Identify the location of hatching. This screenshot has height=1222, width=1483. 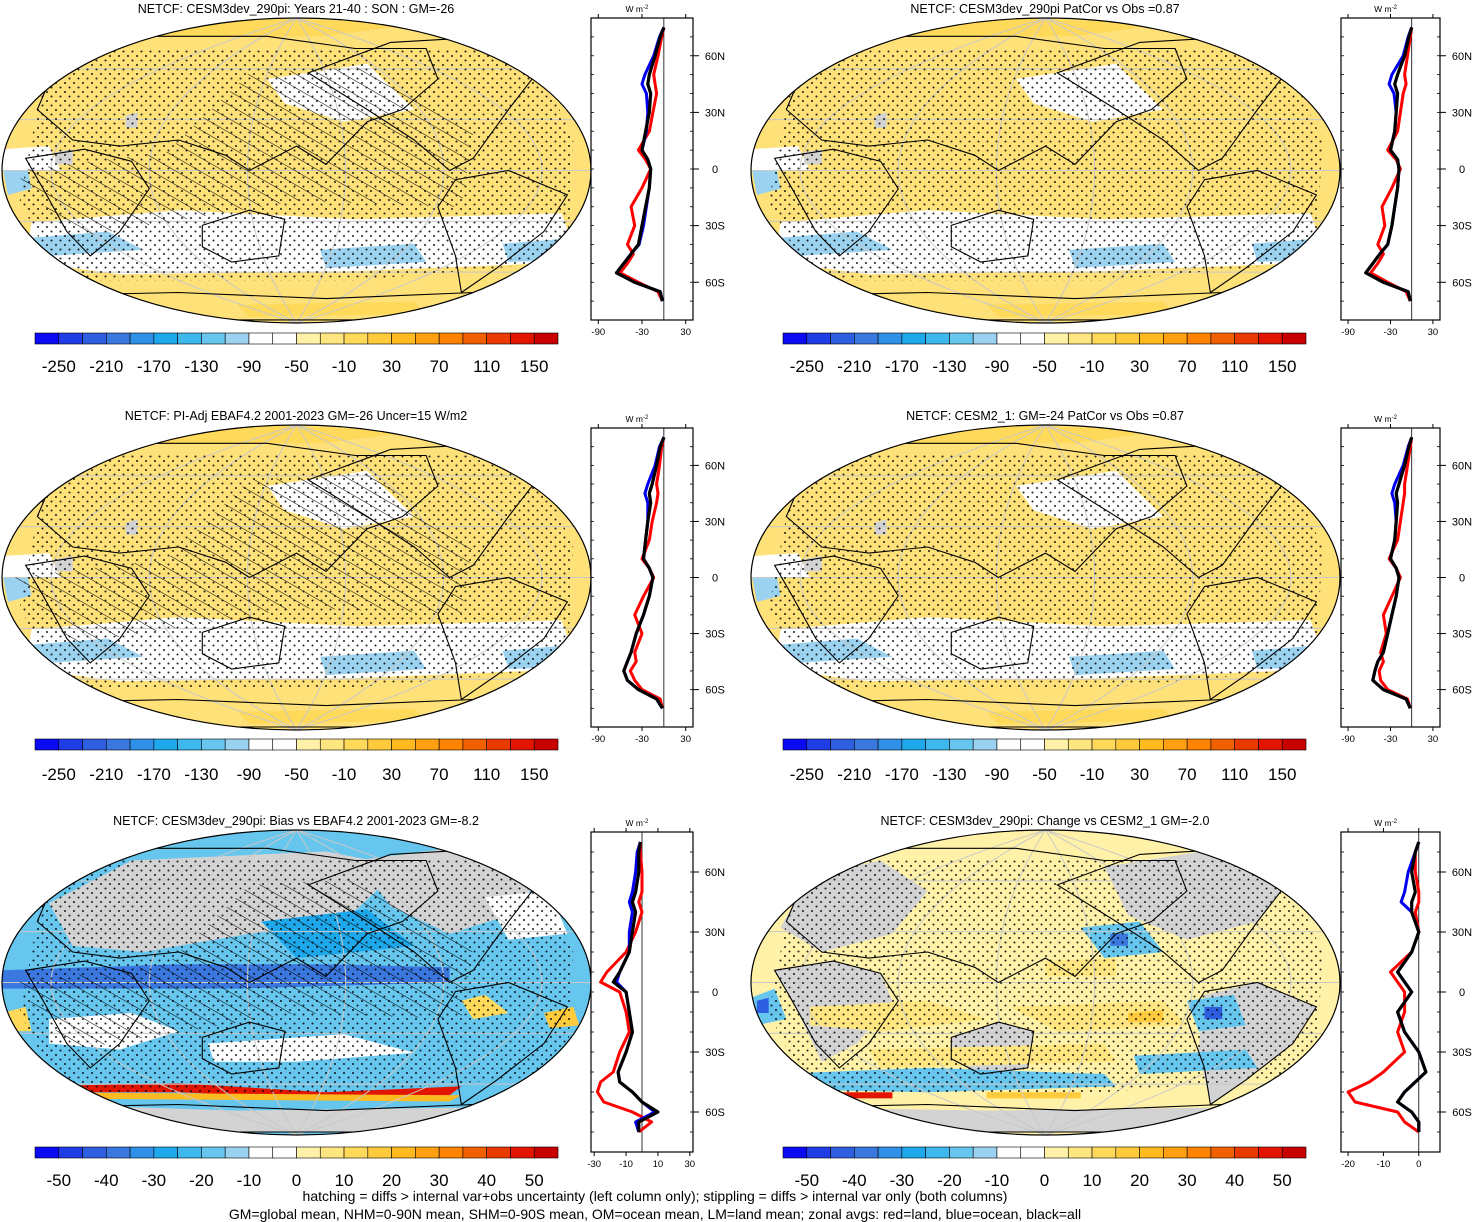
(243, 964).